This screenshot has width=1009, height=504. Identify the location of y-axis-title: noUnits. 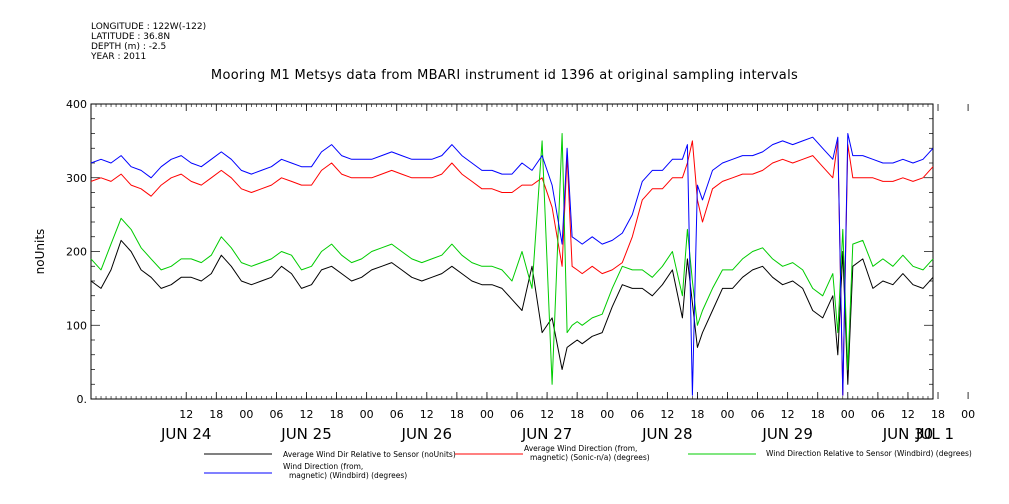
(40, 252).